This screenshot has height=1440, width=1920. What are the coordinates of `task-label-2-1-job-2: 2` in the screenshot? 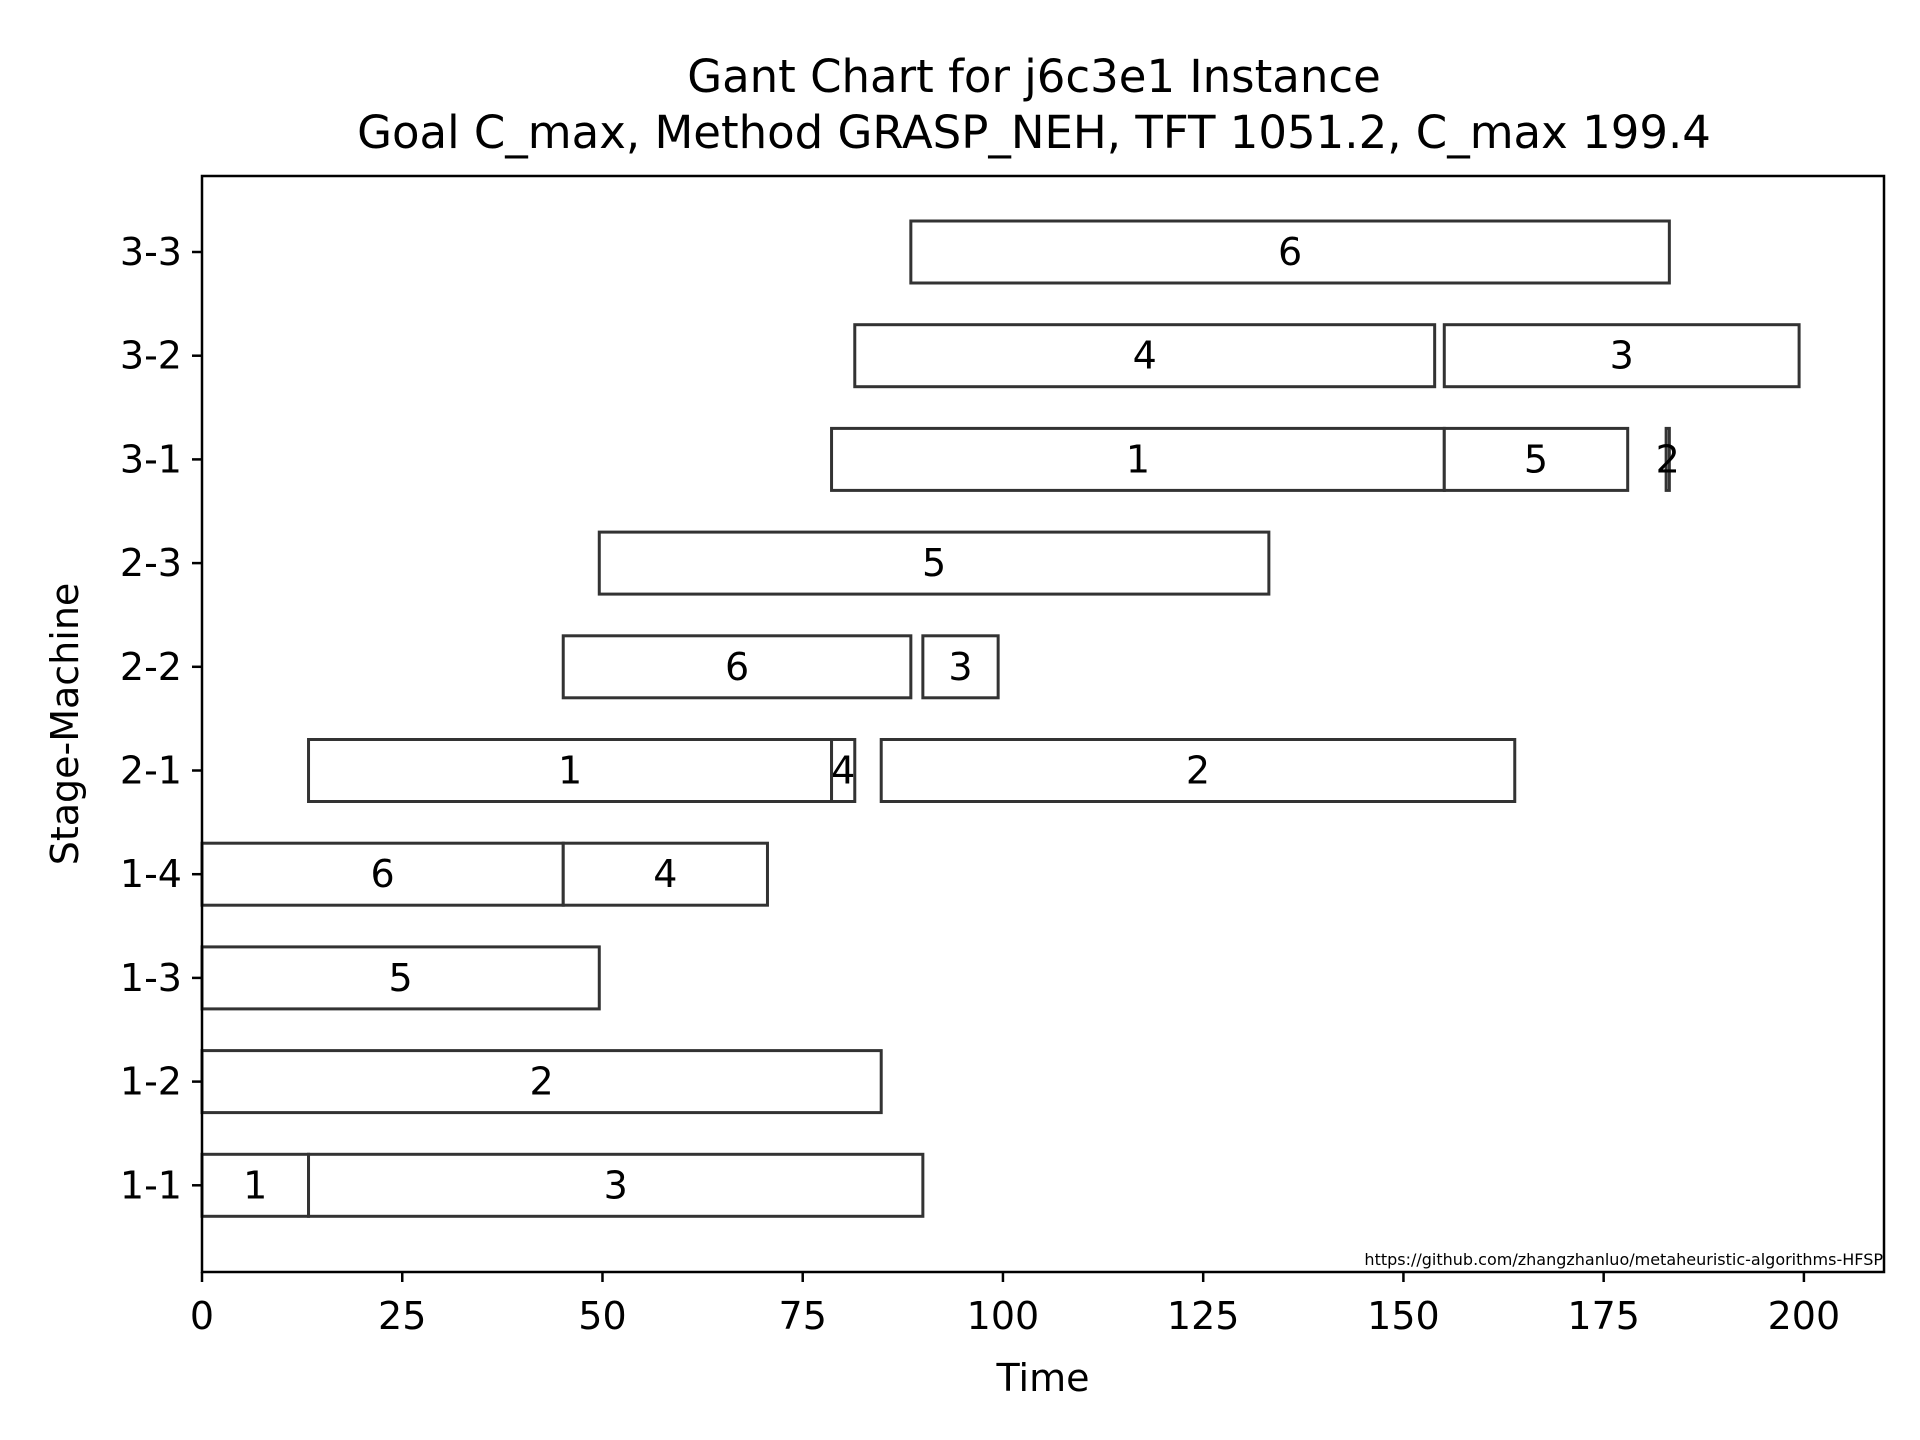 It's located at (1198, 771).